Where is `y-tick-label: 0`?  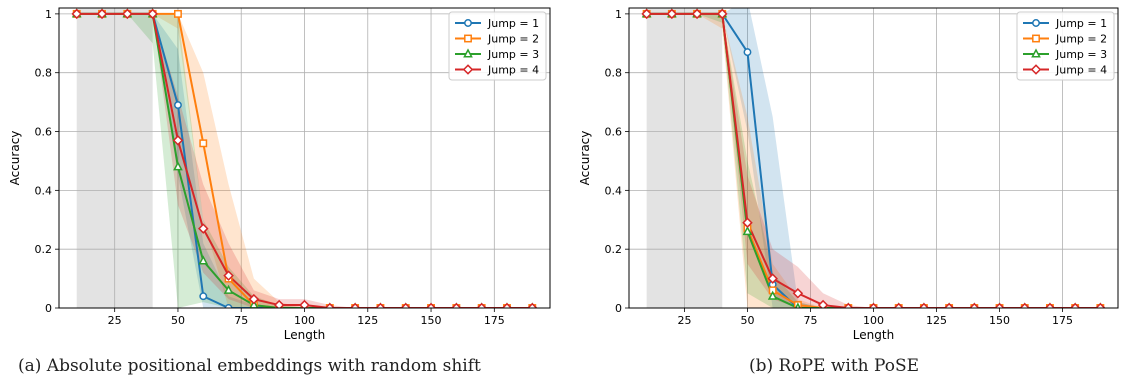 y-tick-label: 0 is located at coordinates (48, 308).